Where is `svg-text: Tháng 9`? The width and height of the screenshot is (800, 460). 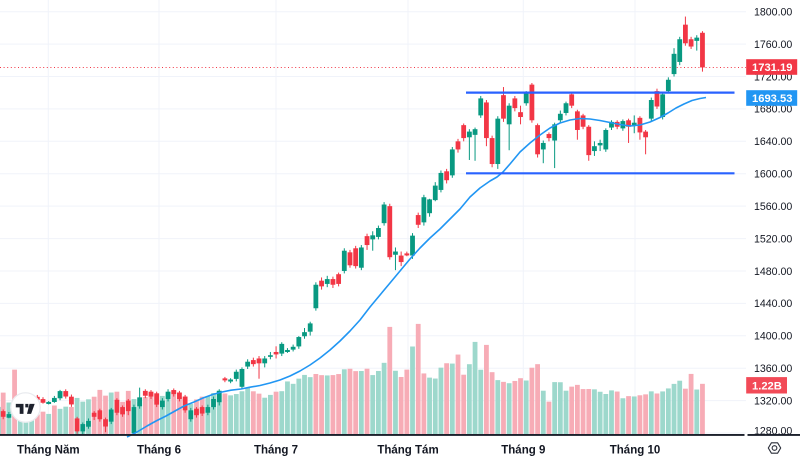
svg-text: Tháng 9 is located at coordinates (523, 451).